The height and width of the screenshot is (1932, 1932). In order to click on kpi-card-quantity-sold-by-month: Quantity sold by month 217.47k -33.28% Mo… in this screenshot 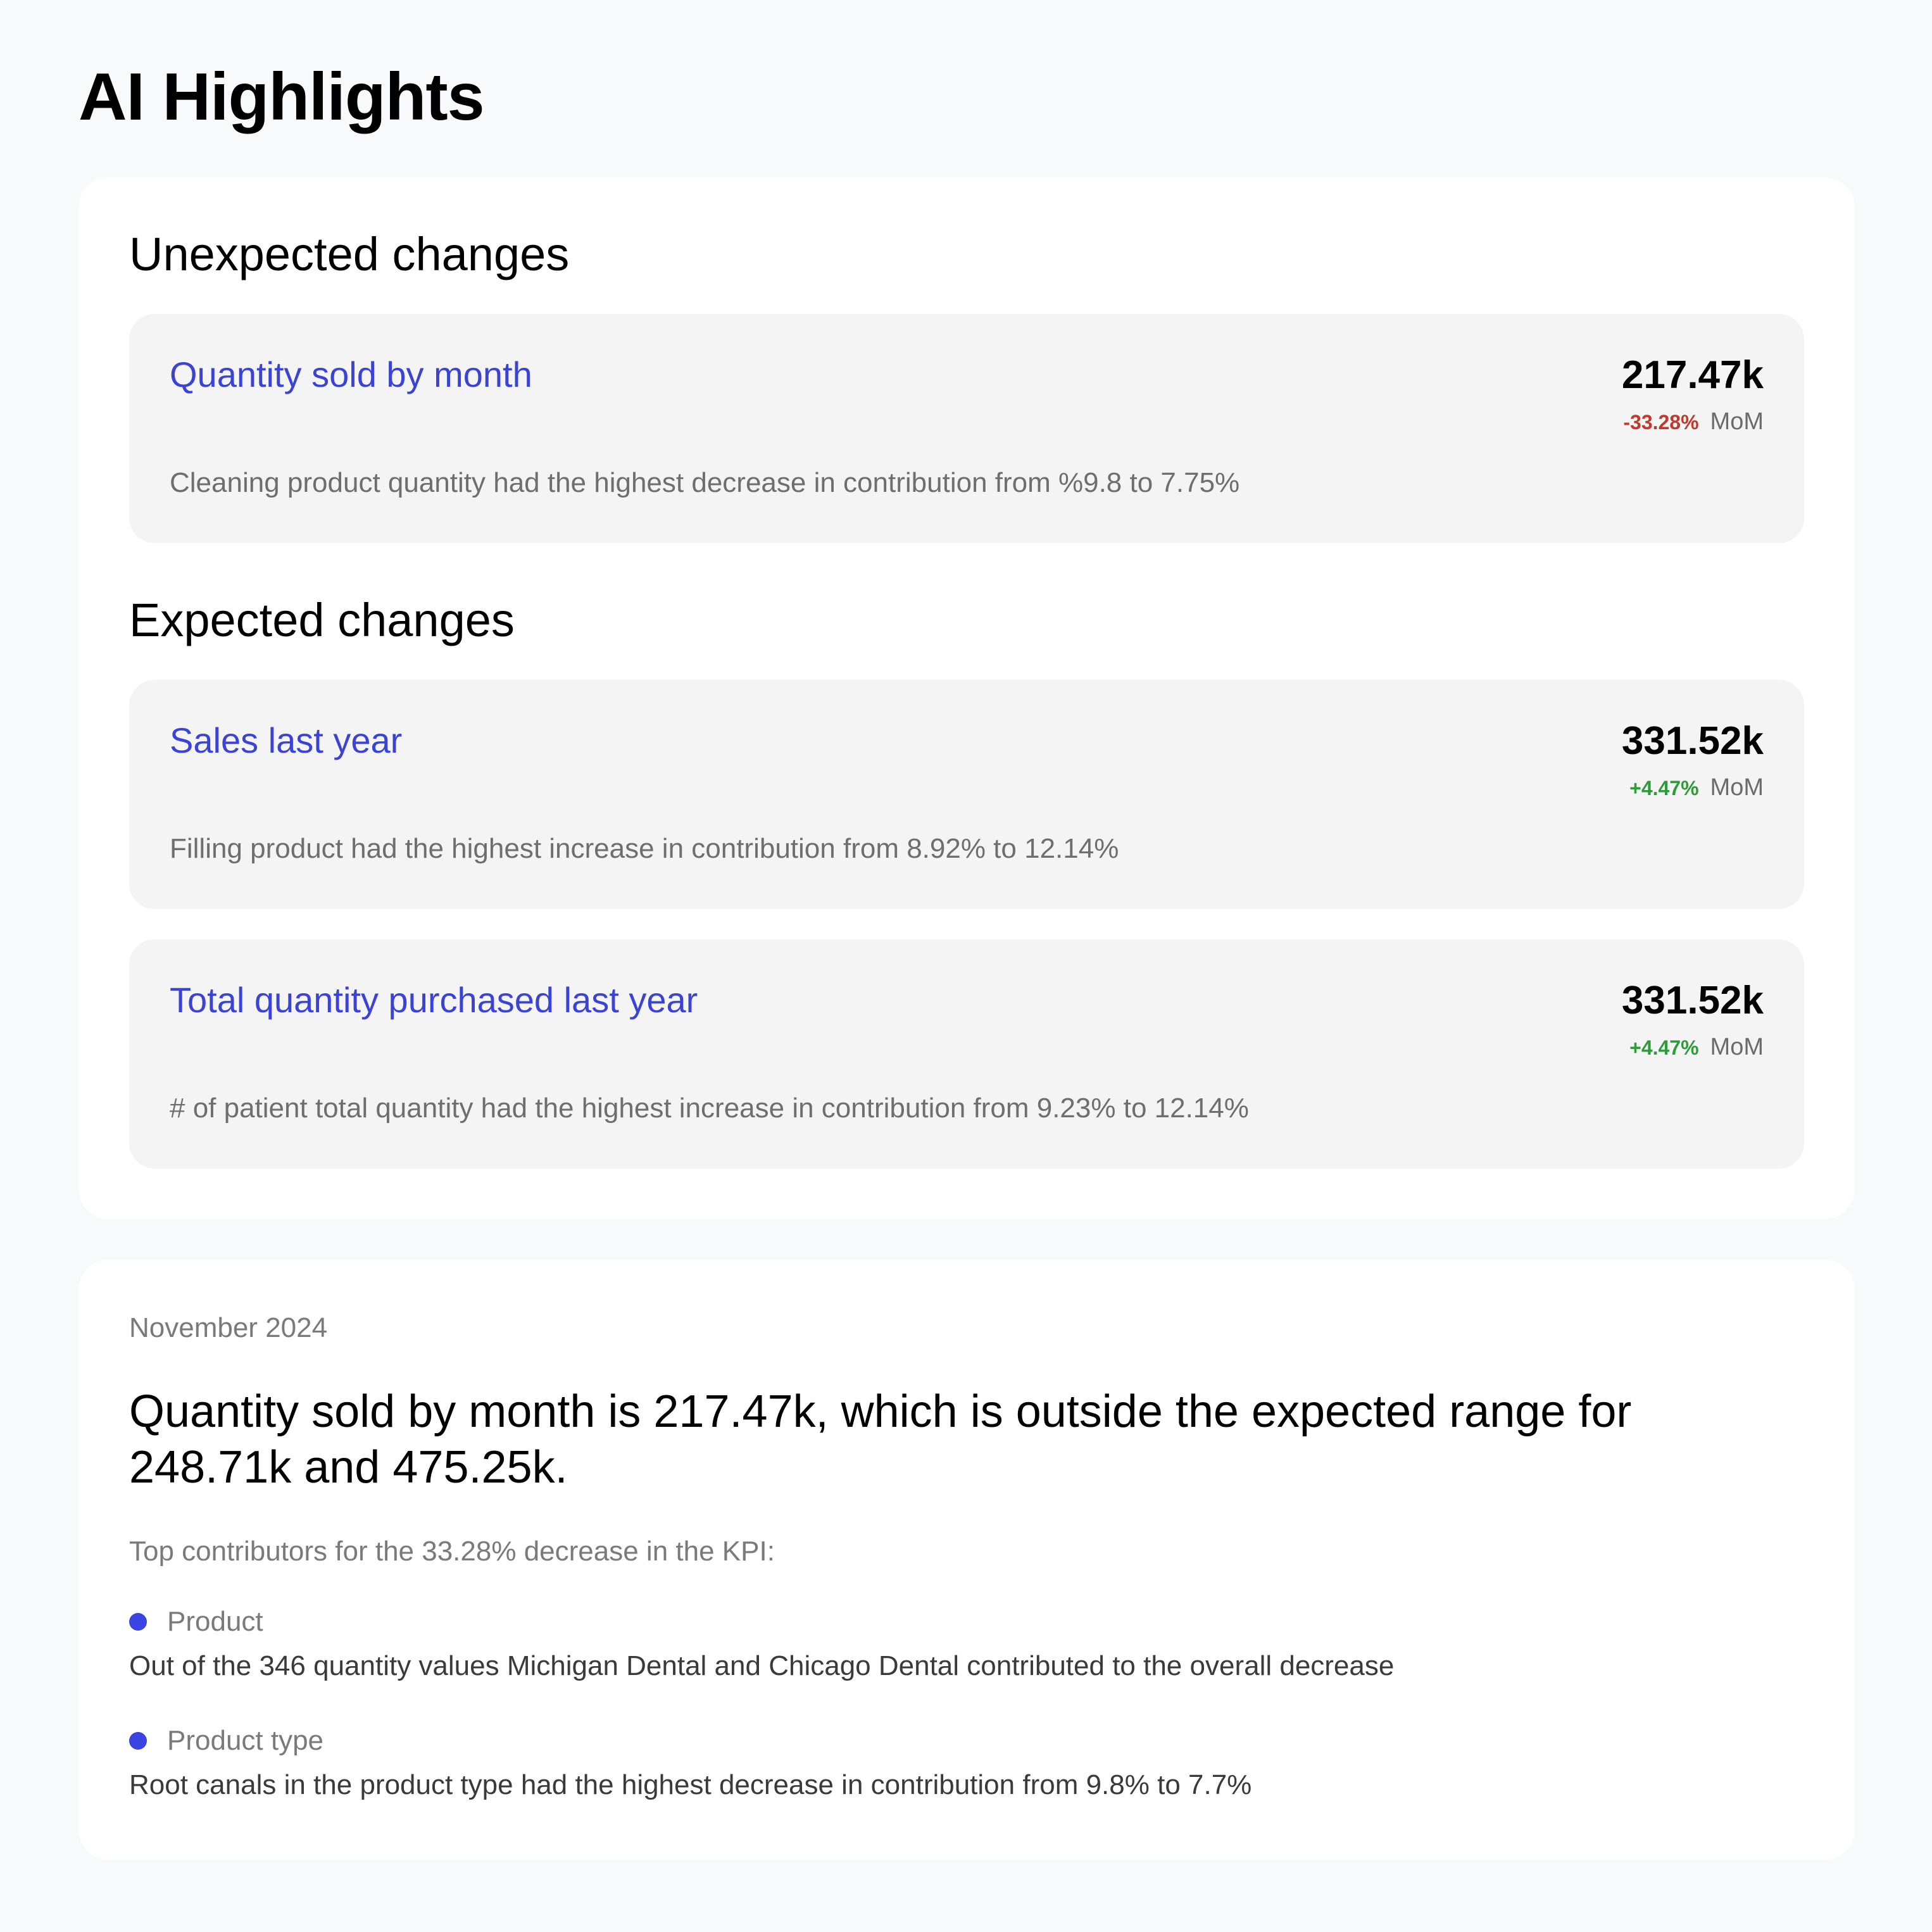, I will do `click(966, 428)`.